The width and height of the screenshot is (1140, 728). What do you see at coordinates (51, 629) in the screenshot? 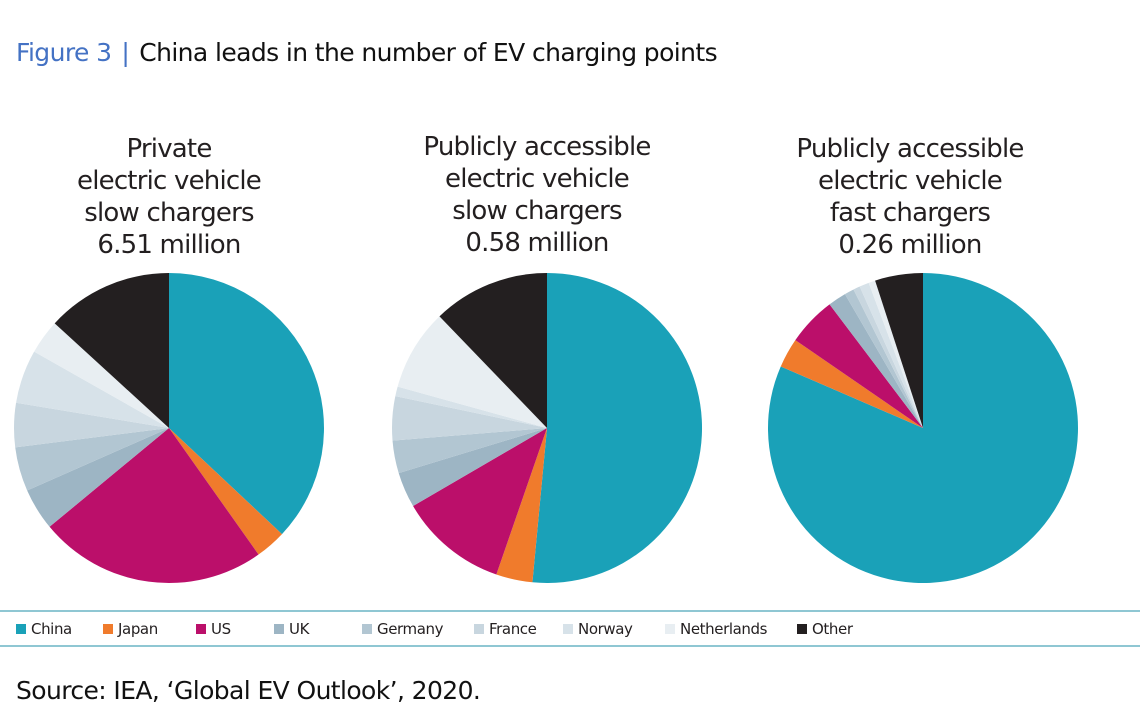
I see `legend-label: China` at bounding box center [51, 629].